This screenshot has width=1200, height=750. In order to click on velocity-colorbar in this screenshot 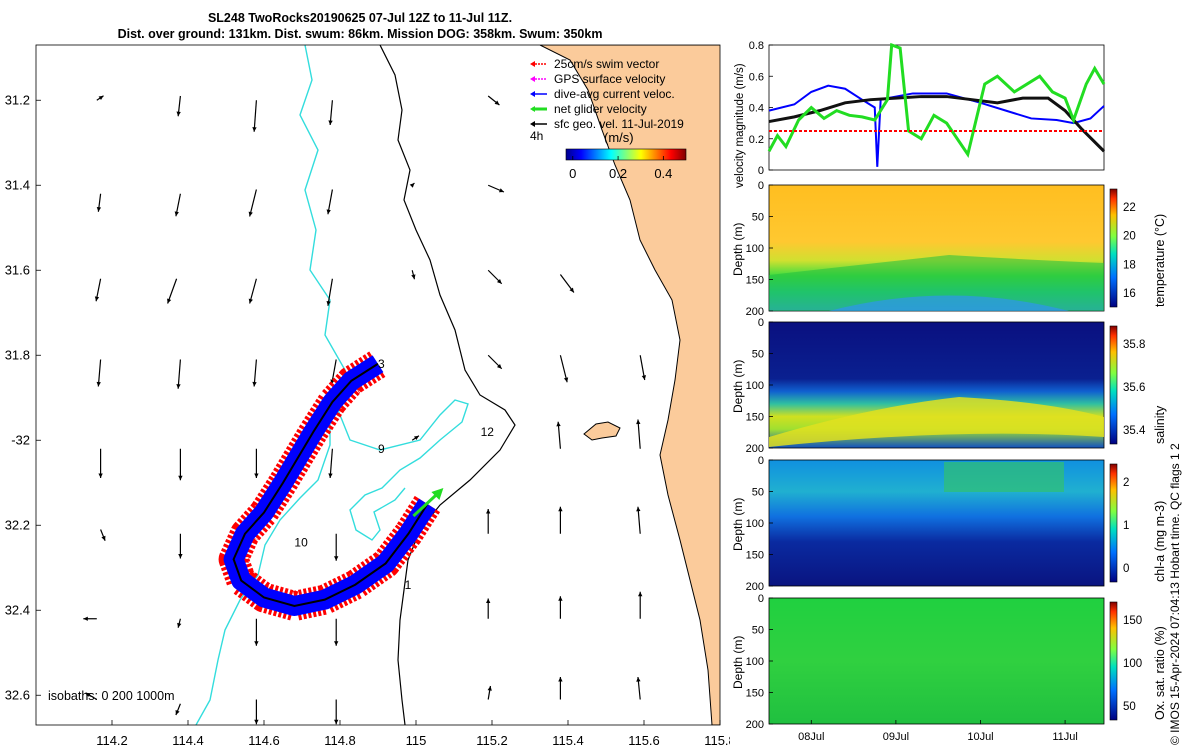, I will do `click(626, 154)`.